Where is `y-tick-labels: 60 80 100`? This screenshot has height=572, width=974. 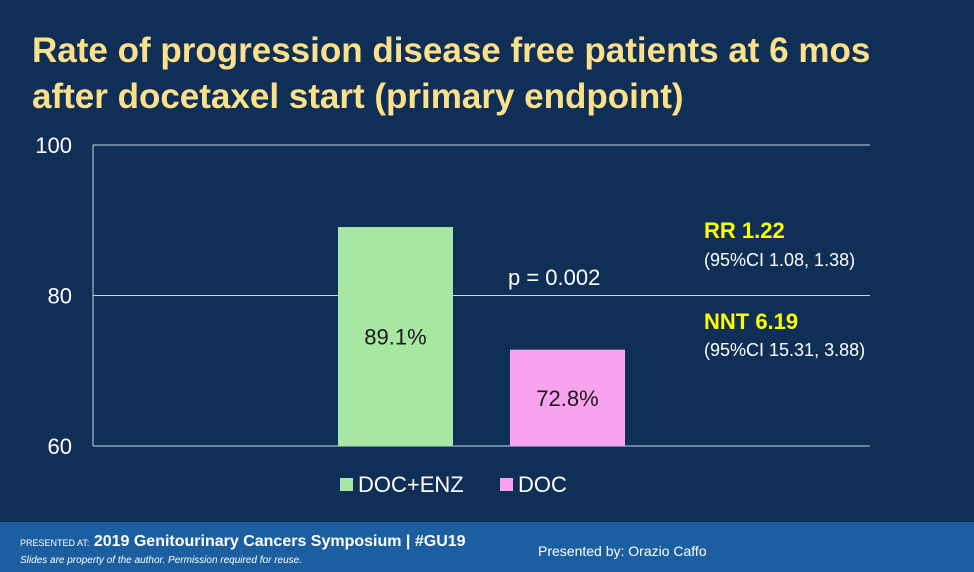
y-tick-labels: 60 80 100 is located at coordinates (53, 296).